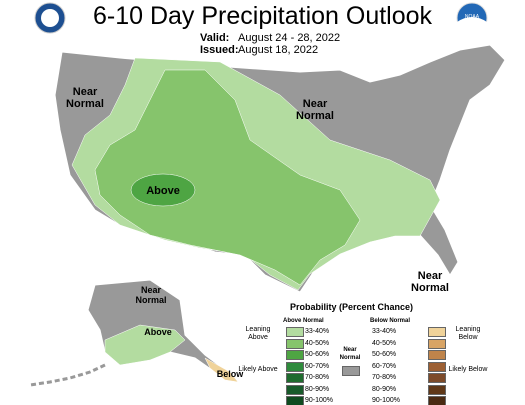 The height and width of the screenshot is (405, 525). Describe the element at coordinates (215, 38) in the screenshot. I see `valid-label: Valid:` at that location.